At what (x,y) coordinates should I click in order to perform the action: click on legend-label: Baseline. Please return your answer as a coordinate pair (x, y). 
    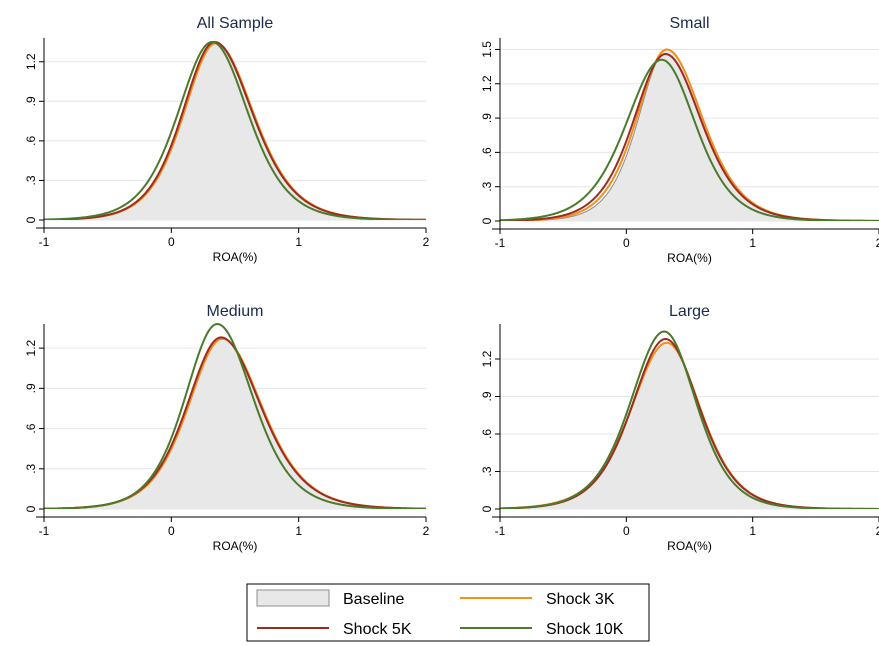
    Looking at the image, I should click on (373, 599).